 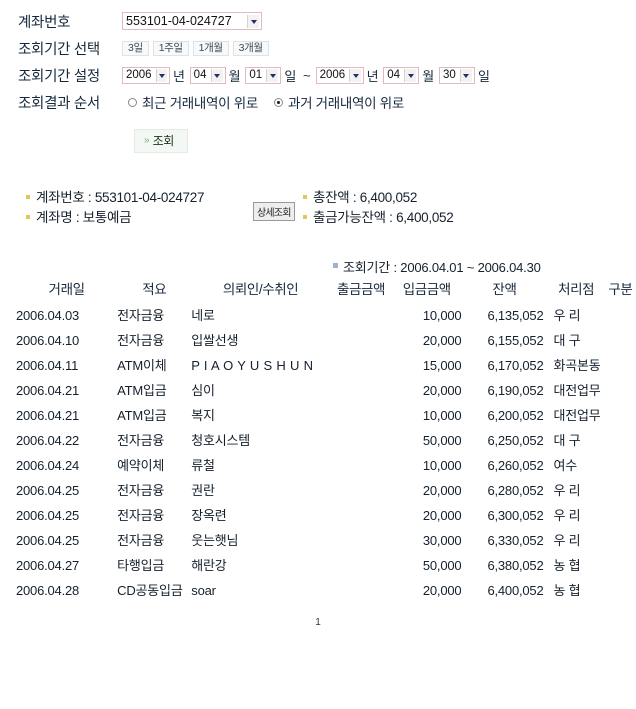 I want to click on summary-total-balance: 총잔액 : 6,400,052, so click(x=378, y=197).